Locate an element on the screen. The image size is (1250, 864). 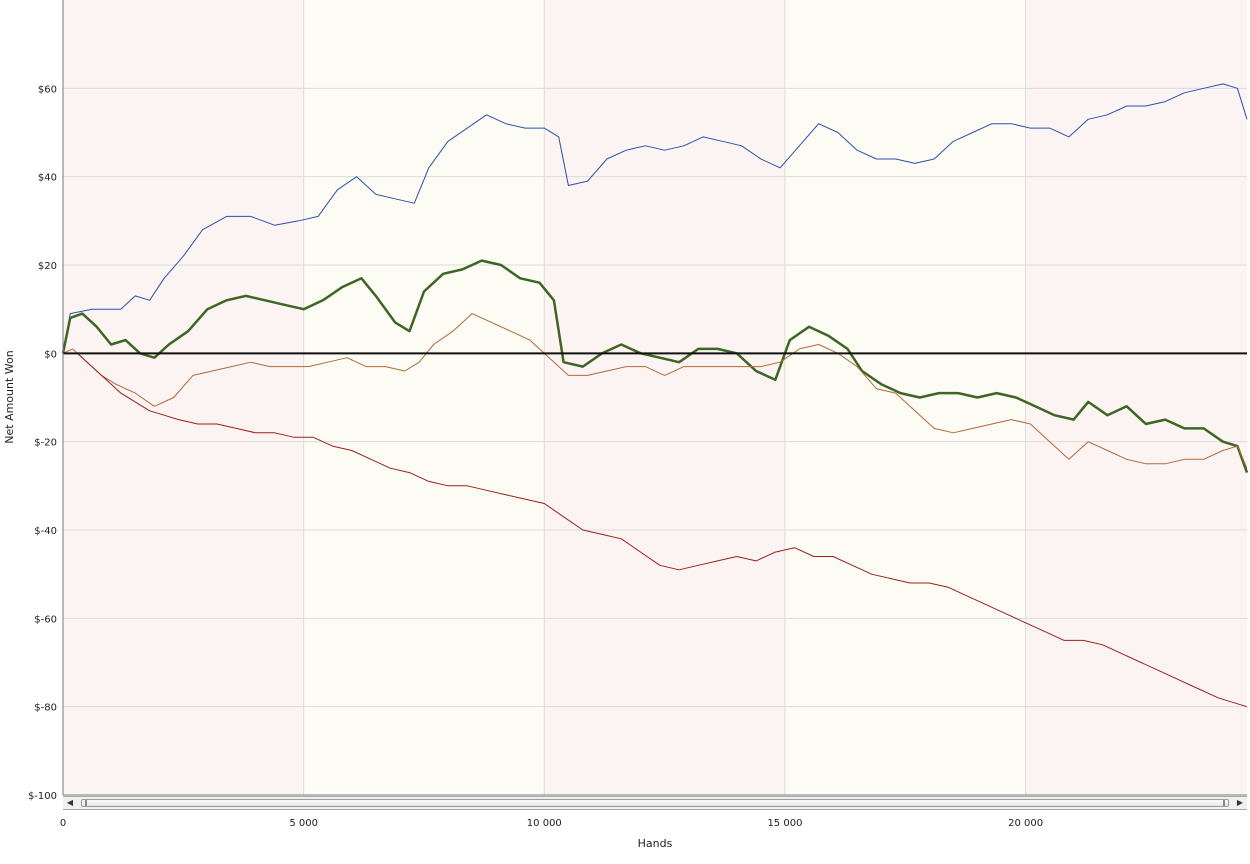
scroll-right-arrow-icon: ▶ is located at coordinates (1240, 802).